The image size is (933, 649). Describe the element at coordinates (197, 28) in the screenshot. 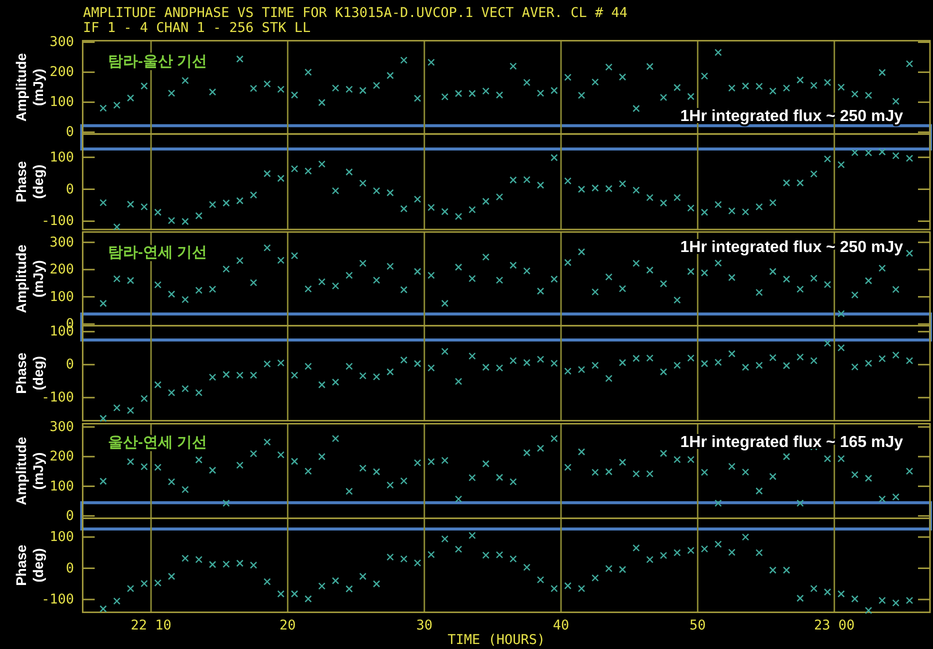

I see `chart-subtitle: IF 1 - 4 CHAN 1 - 256 STK LL` at that location.